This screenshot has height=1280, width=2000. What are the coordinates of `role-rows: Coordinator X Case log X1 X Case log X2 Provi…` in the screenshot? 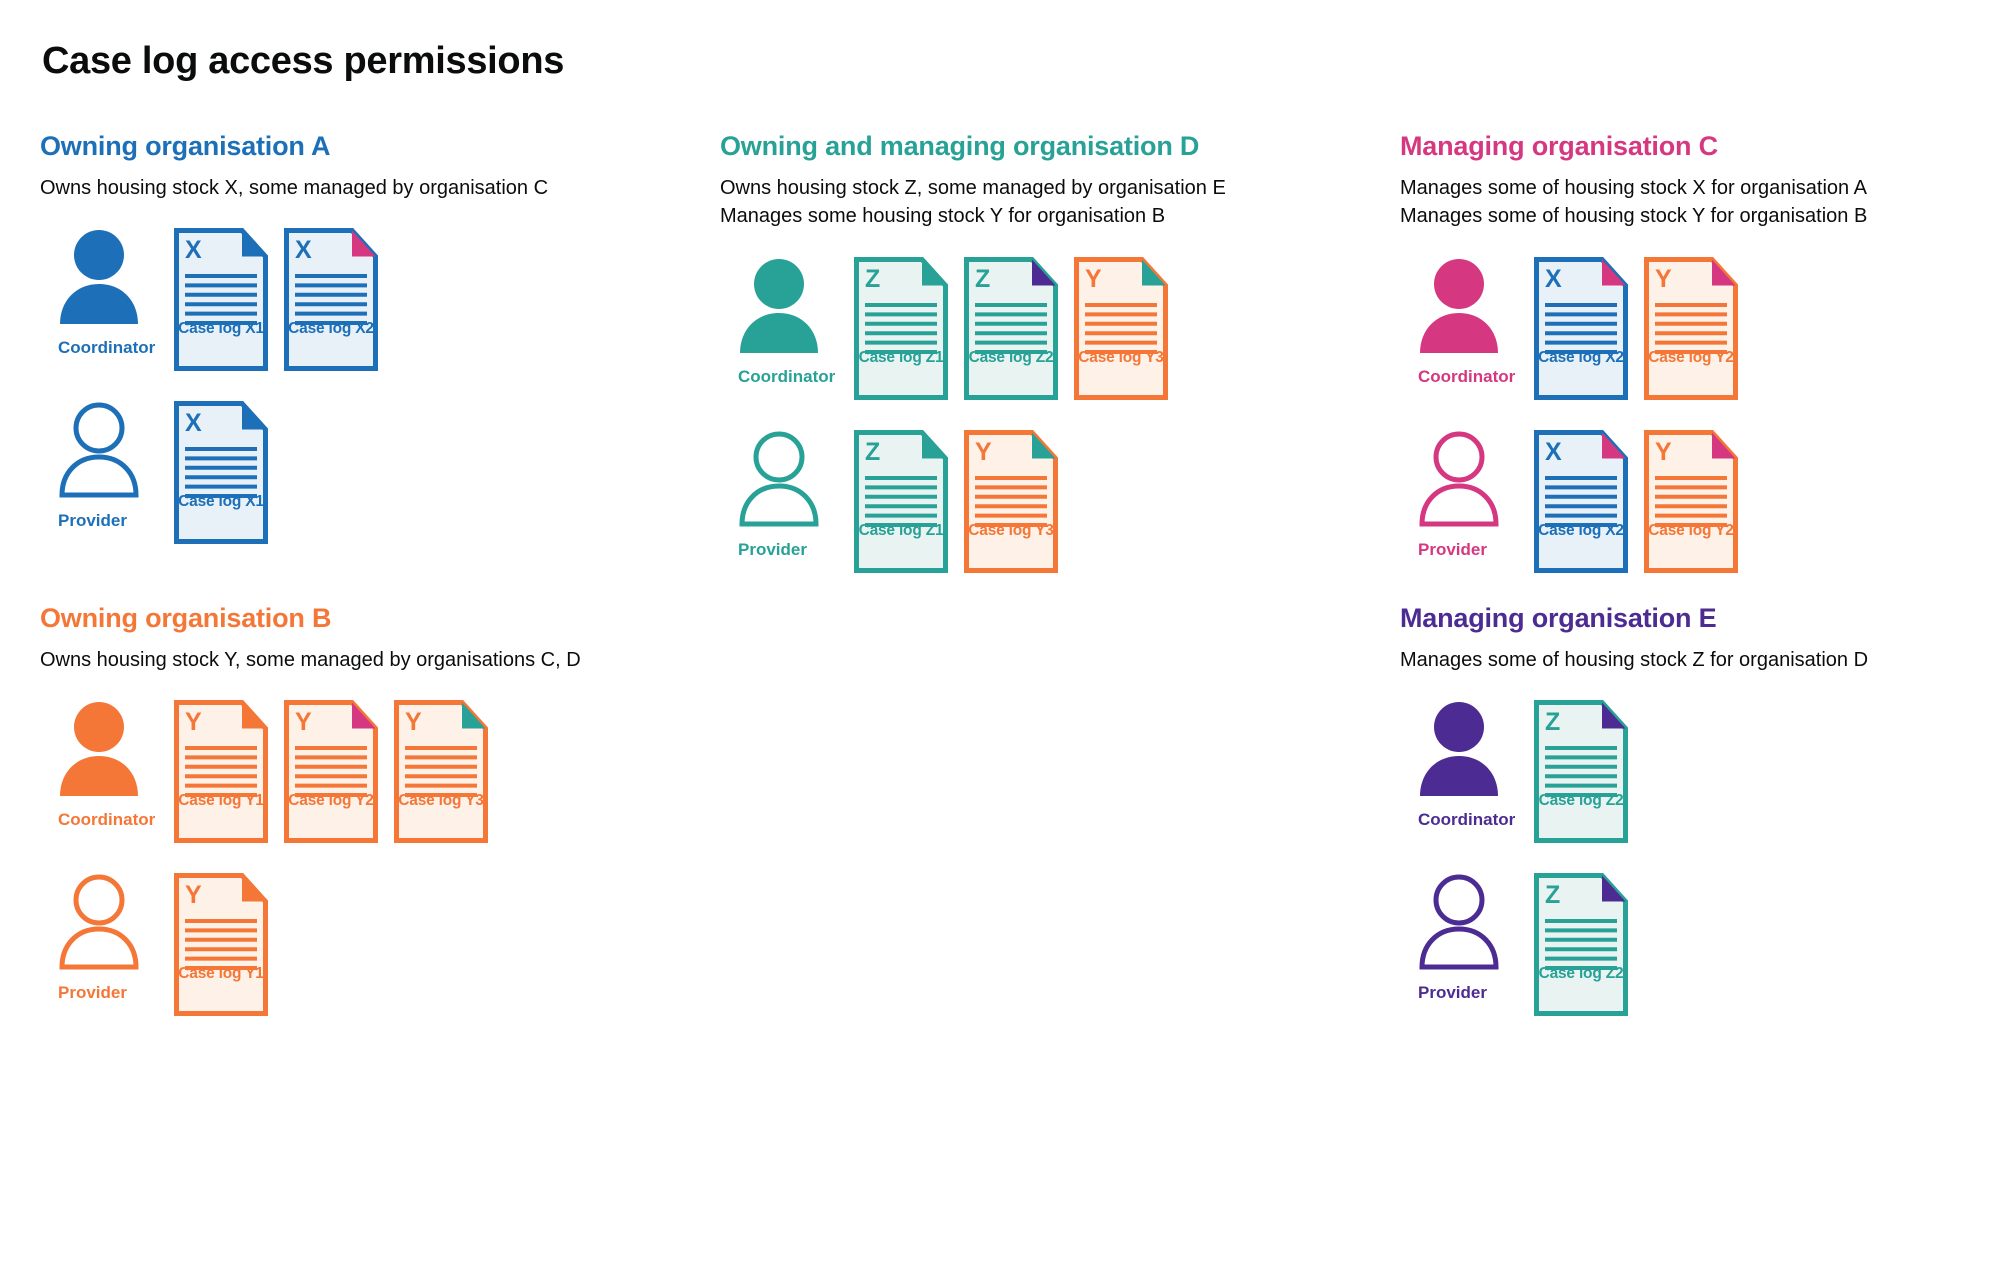 It's located at (380, 386).